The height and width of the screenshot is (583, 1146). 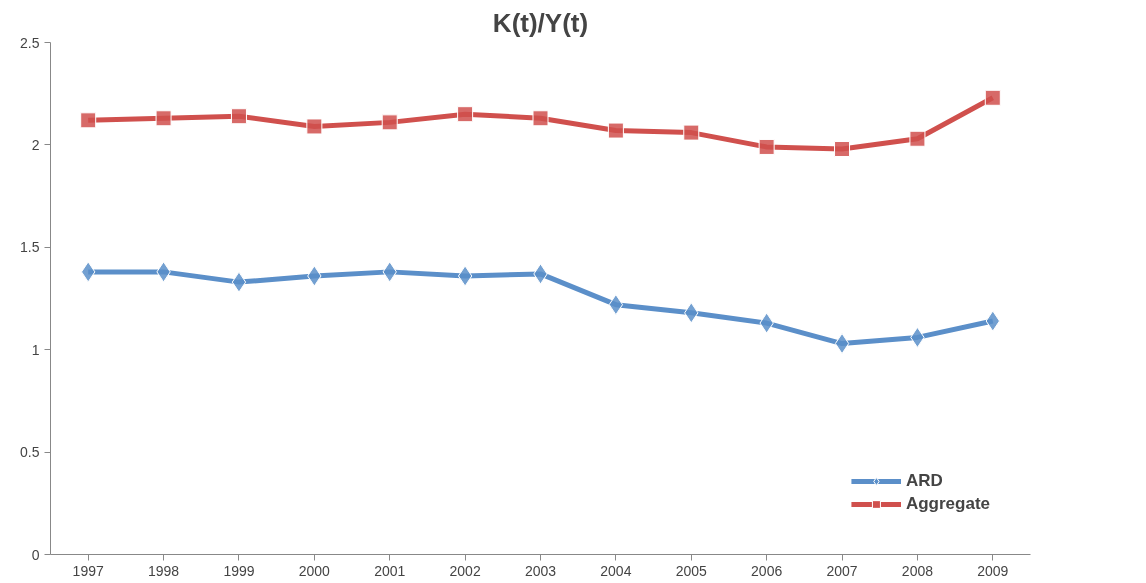 I want to click on x-tick-label: 2008, so click(x=917, y=570).